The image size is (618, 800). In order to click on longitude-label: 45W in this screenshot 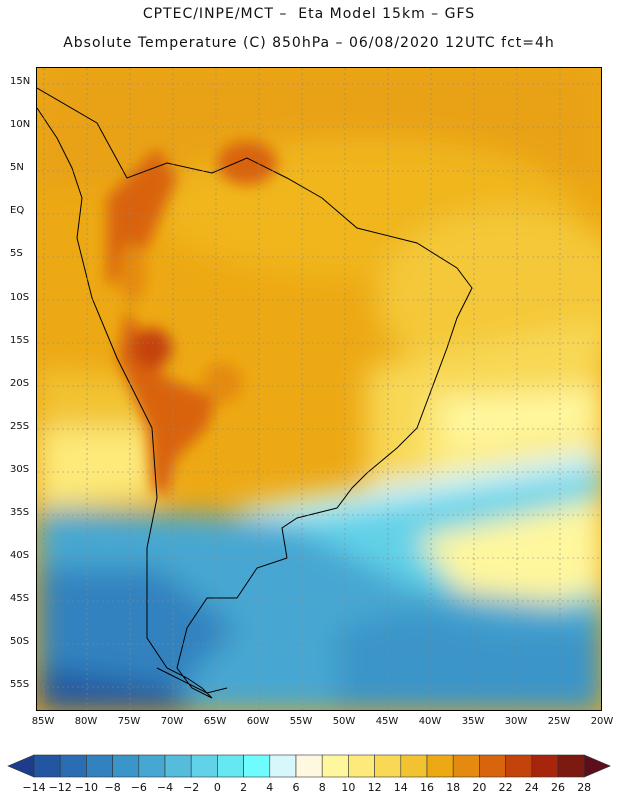, I will do `click(387, 721)`.